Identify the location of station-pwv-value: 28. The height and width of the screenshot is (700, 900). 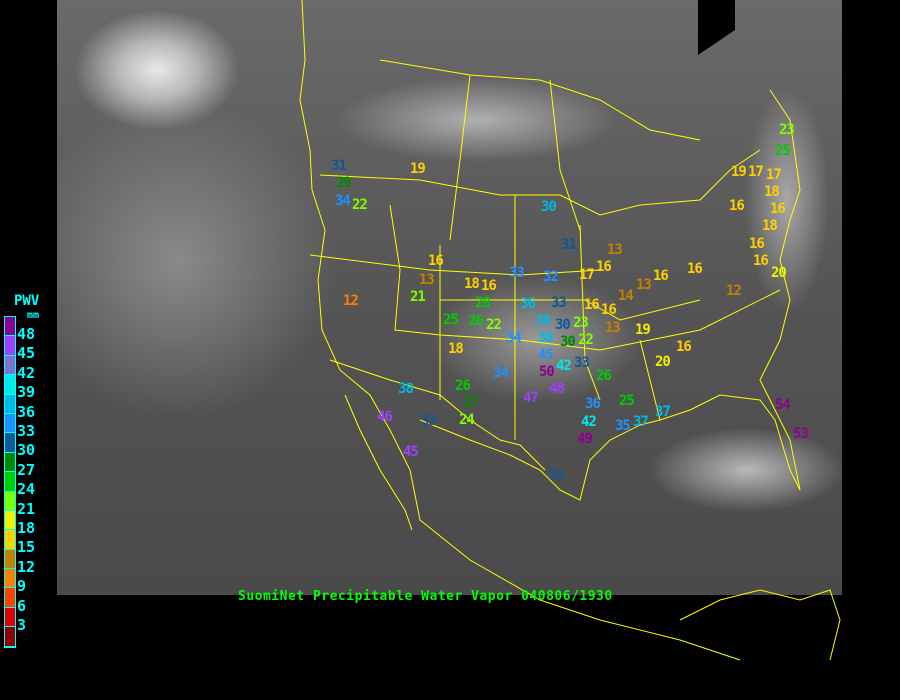
(483, 303).